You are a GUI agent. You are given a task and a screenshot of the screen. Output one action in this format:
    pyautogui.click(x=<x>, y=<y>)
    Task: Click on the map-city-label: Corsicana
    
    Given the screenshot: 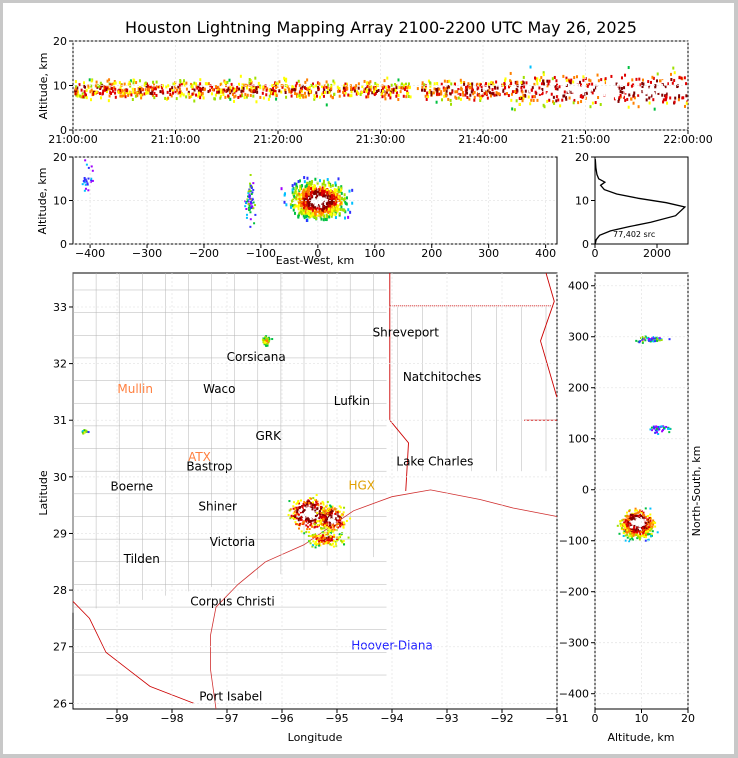 What is the action you would take?
    pyautogui.click(x=256, y=357)
    